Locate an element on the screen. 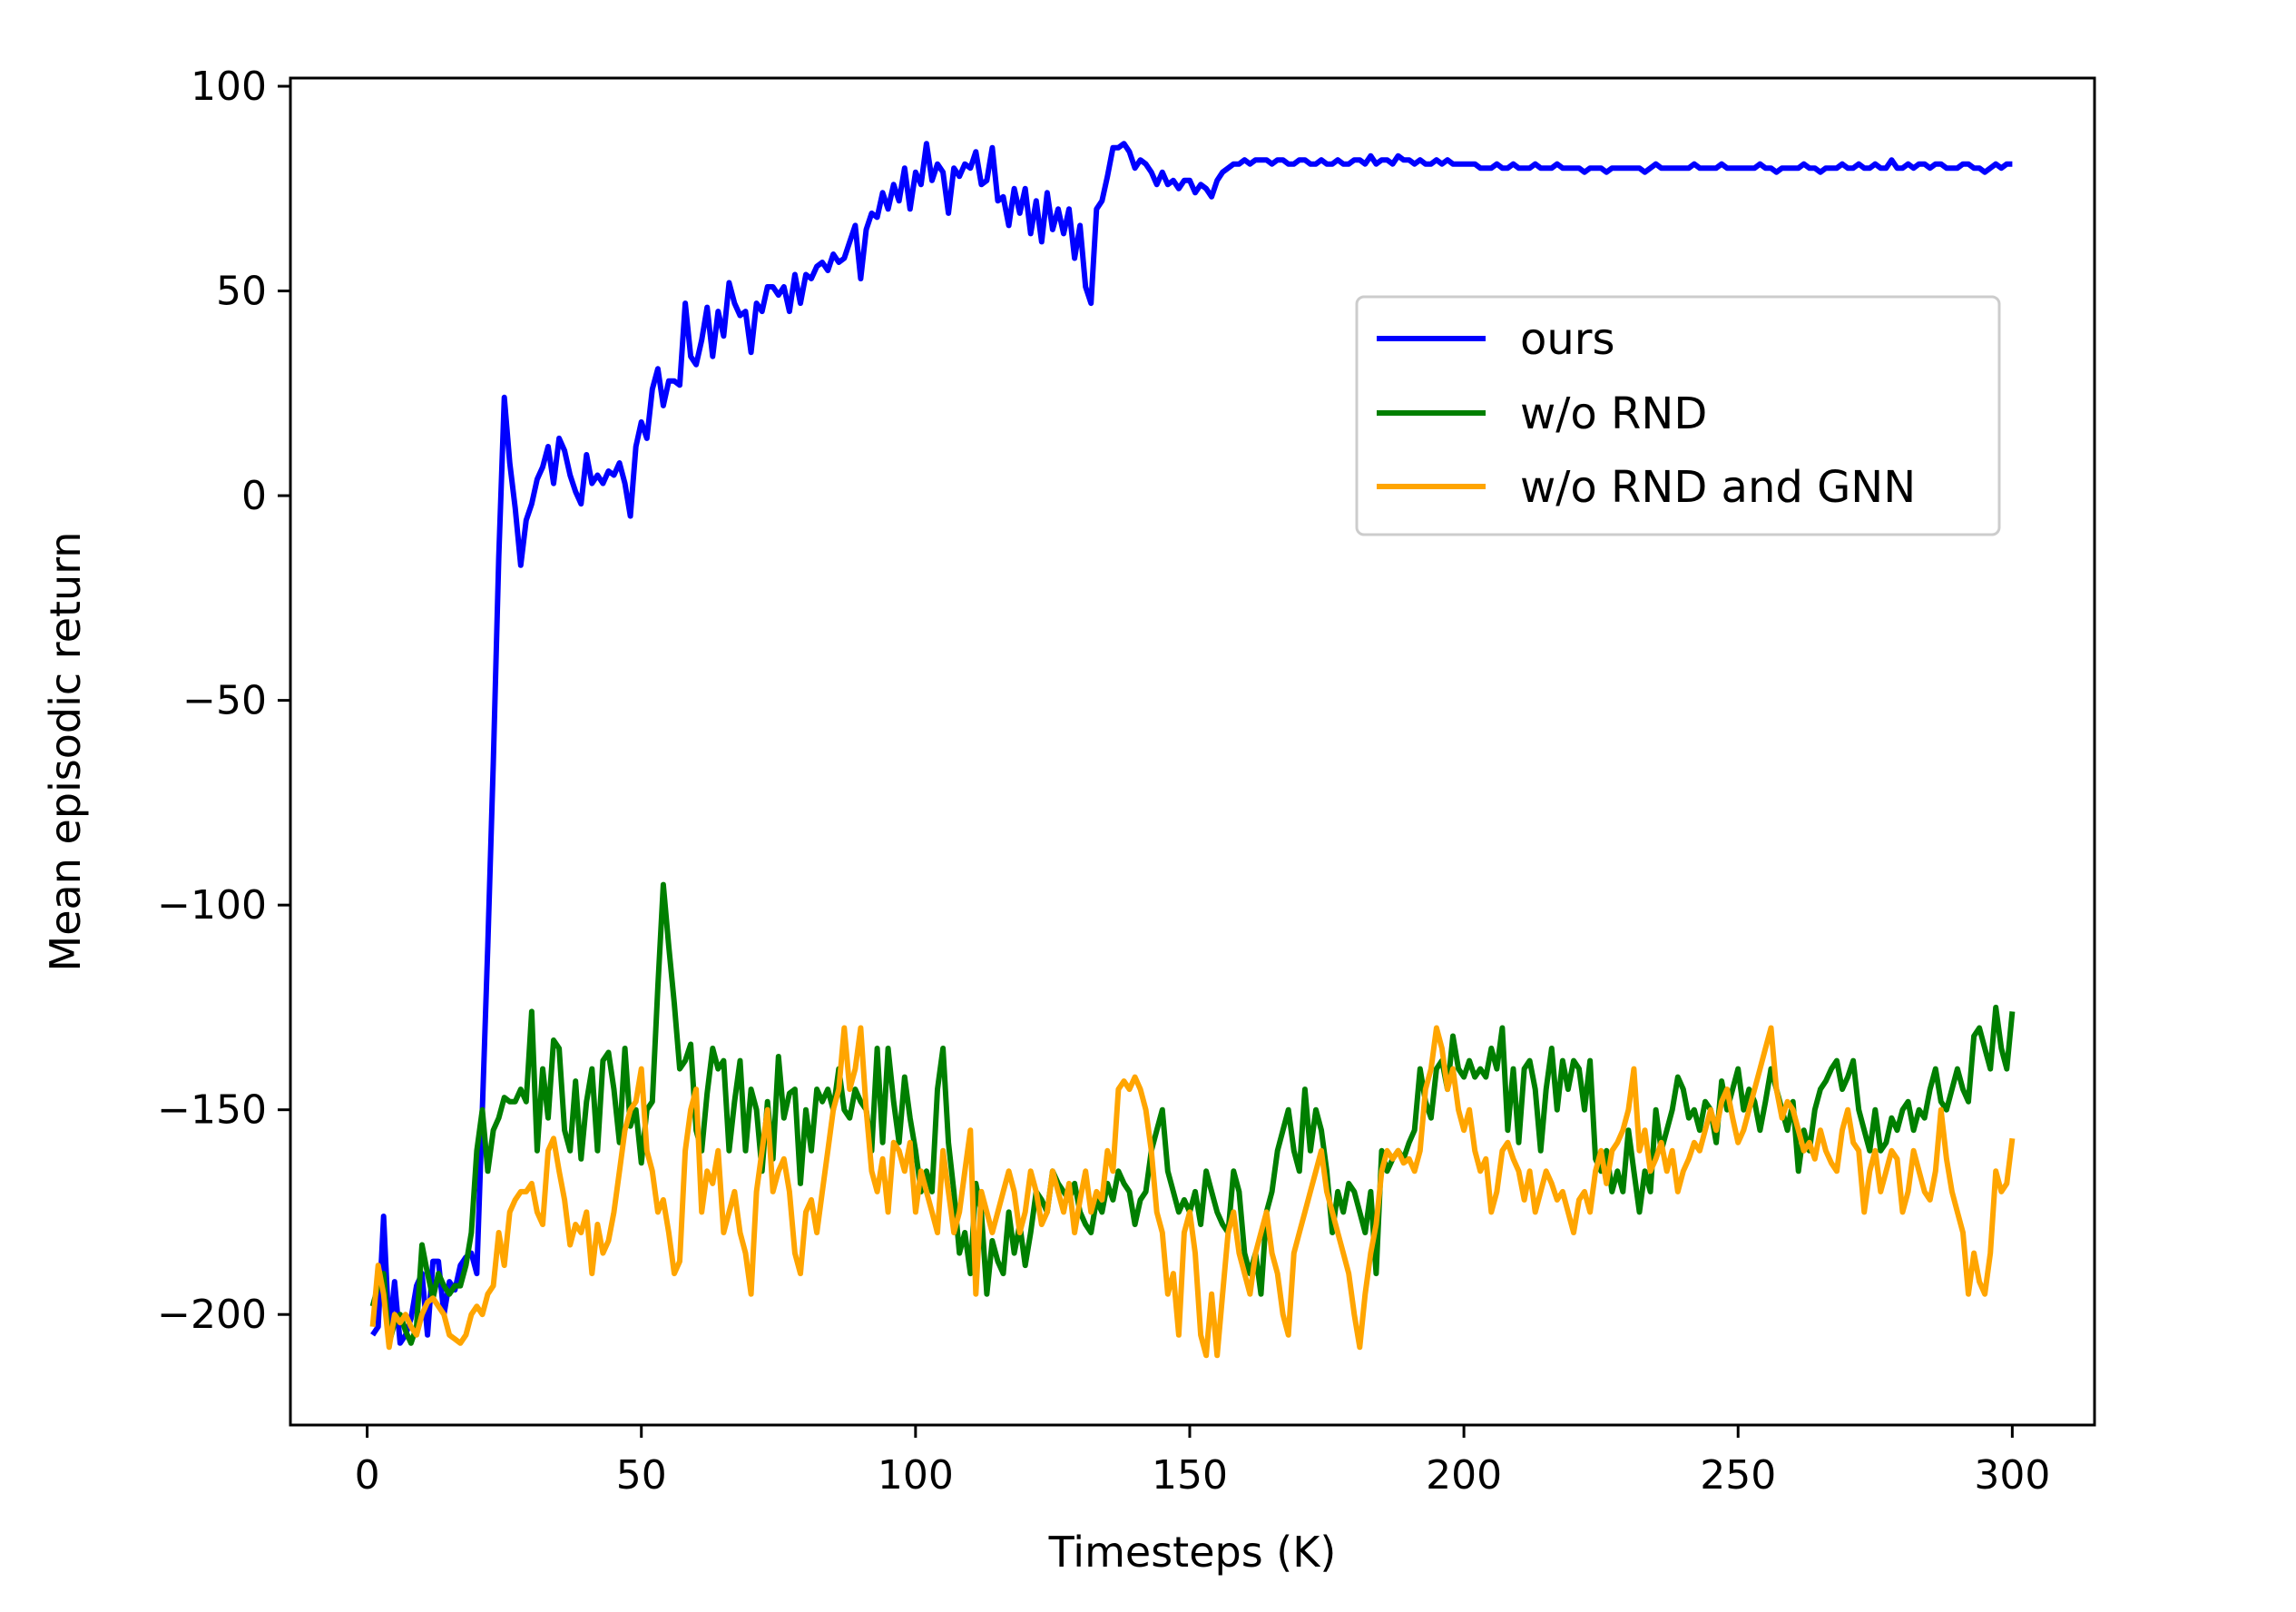 The image size is (2296, 1612). x-tick-label: 100 is located at coordinates (916, 1475).